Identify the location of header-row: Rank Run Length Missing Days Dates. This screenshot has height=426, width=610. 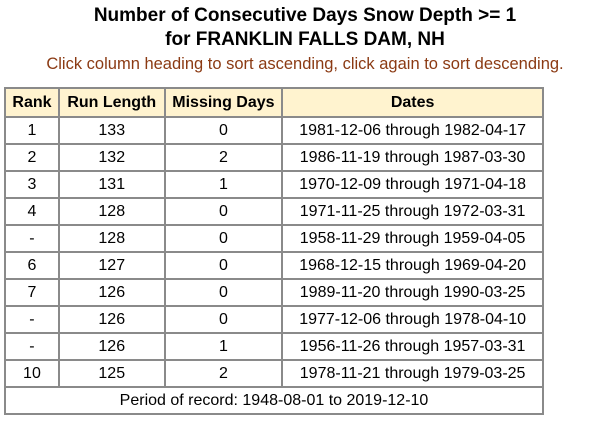
(274, 102).